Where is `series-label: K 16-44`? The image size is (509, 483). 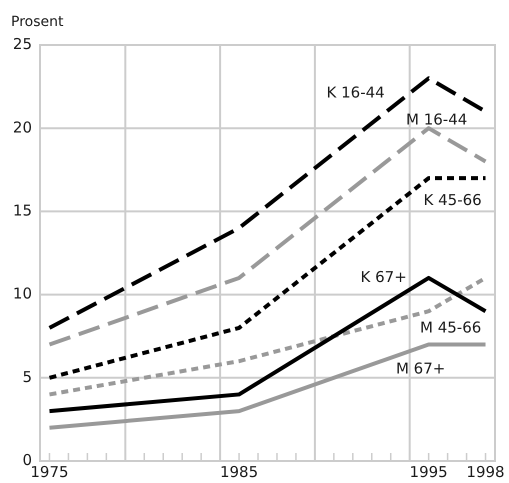 series-label: K 16-44 is located at coordinates (355, 92).